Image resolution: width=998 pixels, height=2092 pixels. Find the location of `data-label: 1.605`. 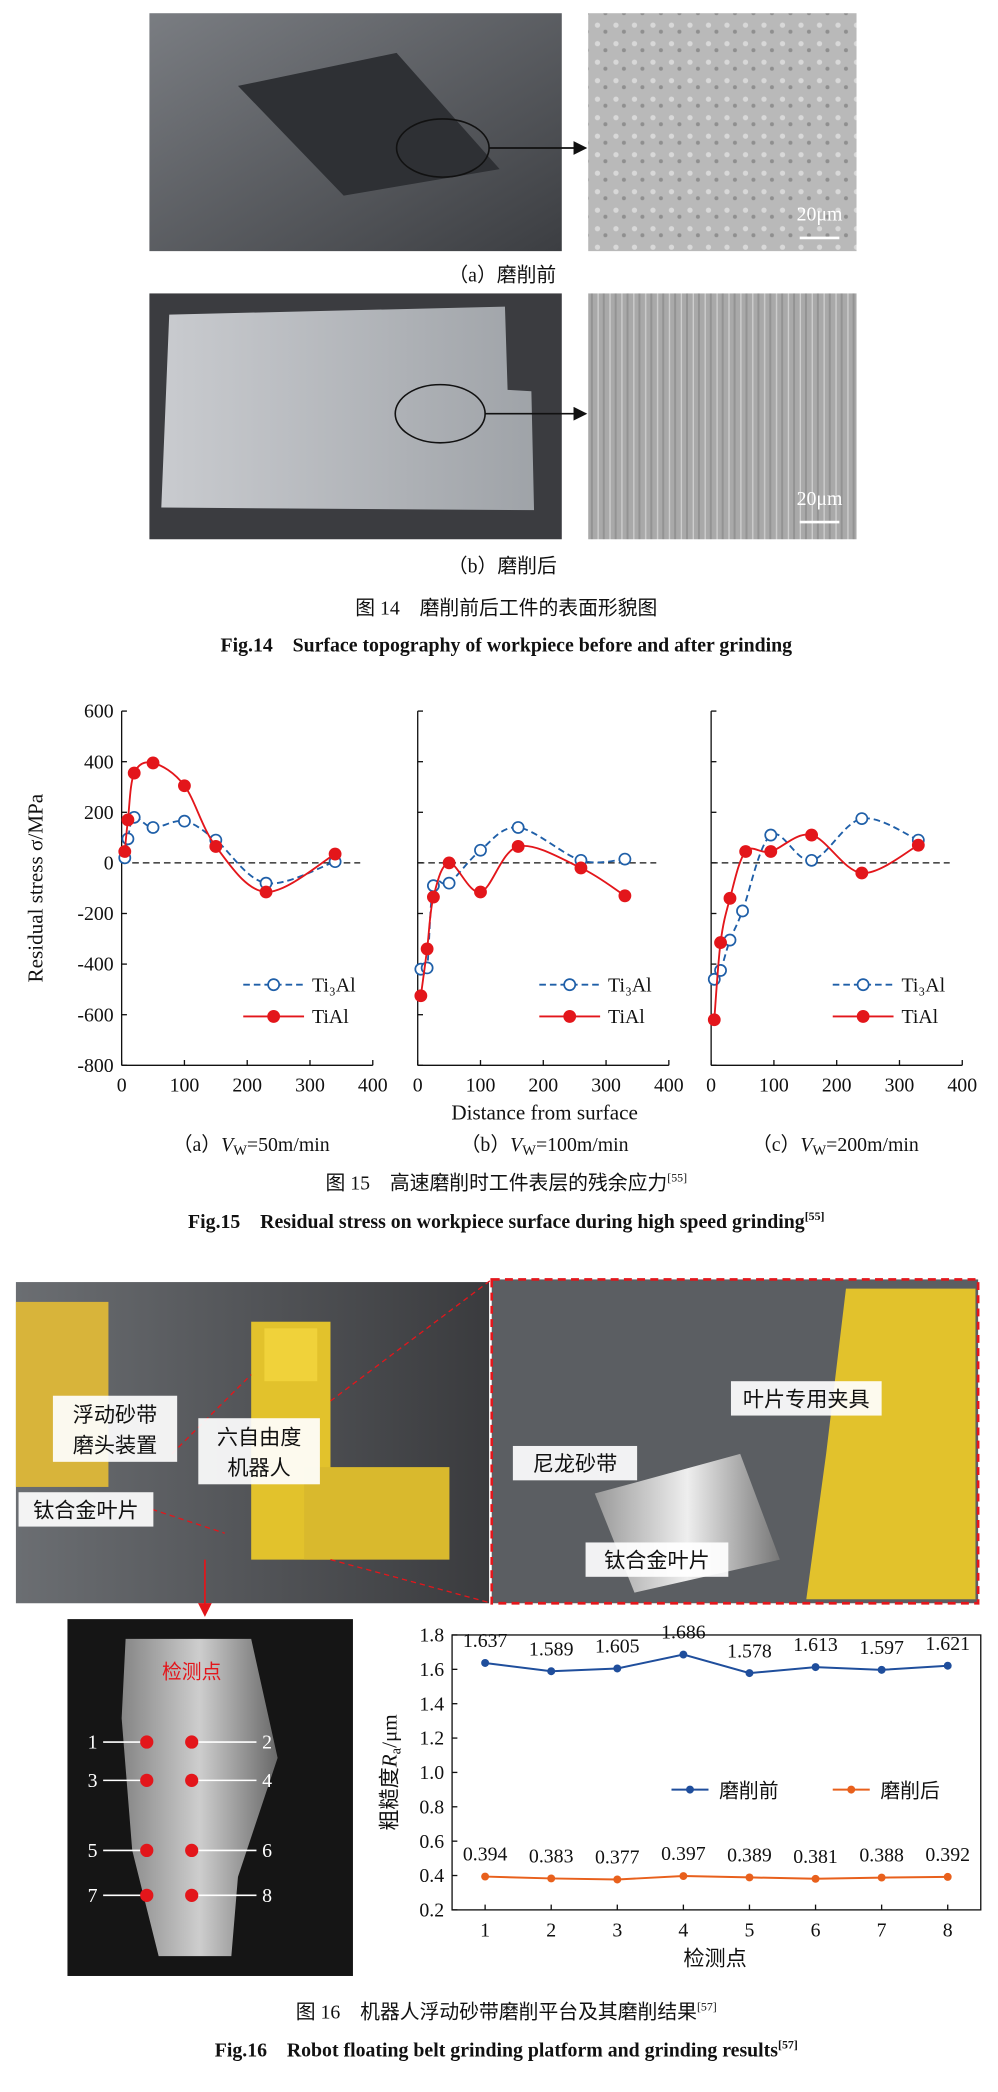

data-label: 1.605 is located at coordinates (617, 1647).